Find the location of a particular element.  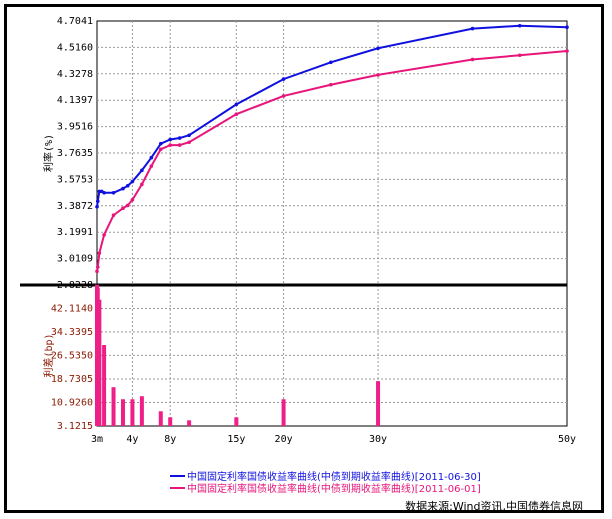

legend-entry: 中国固定利率国债收益率曲线(中债到期收益率曲线)[2011-06-01] is located at coordinates (334, 488).